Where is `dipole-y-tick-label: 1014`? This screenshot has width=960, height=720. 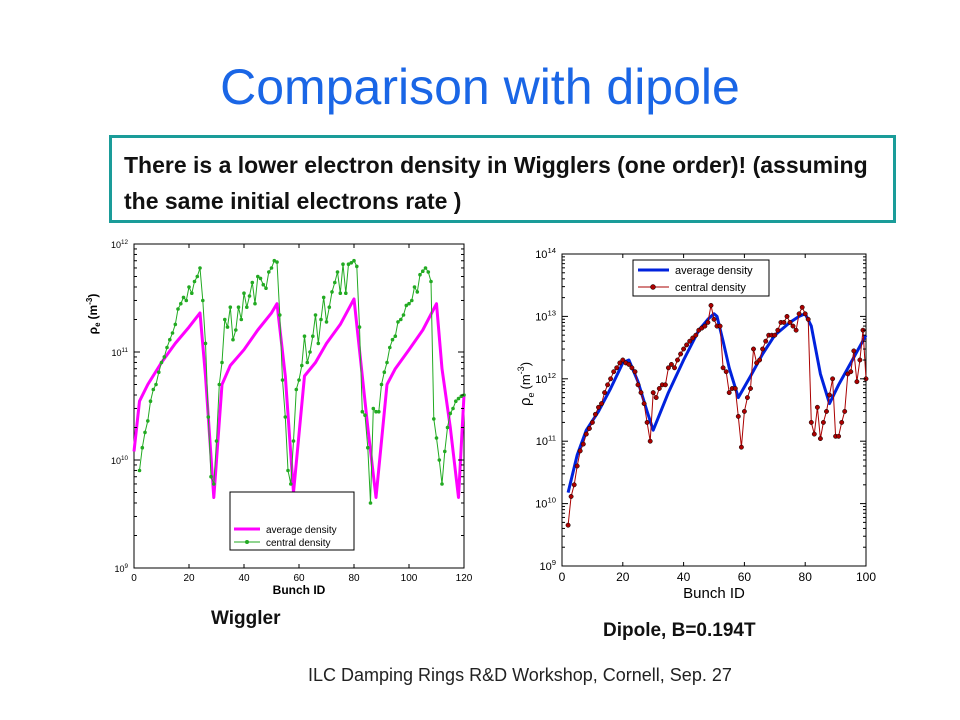
dipole-y-tick-label: 1014 is located at coordinates (546, 253).